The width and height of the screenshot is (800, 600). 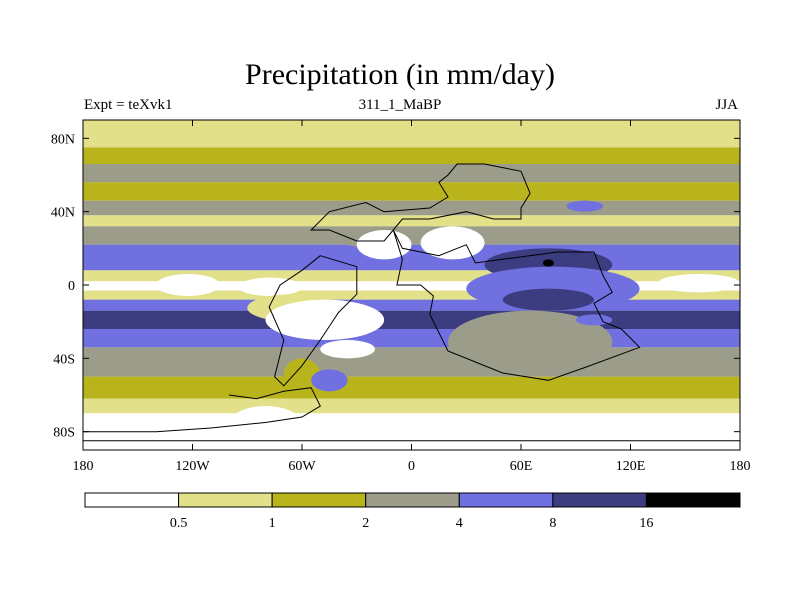 What do you see at coordinates (552, 523) in the screenshot?
I see `colorbar-label: 8` at bounding box center [552, 523].